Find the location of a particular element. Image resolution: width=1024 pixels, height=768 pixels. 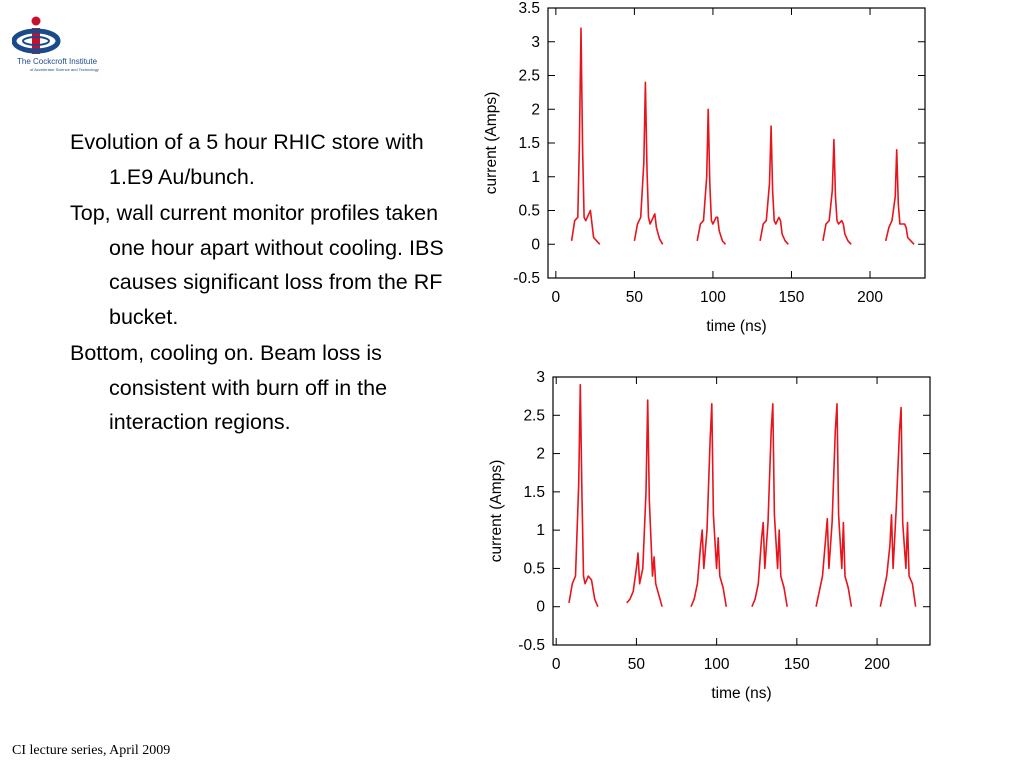

logo-subtitle: of Accelerator Science and Technology is located at coordinates (64, 69).